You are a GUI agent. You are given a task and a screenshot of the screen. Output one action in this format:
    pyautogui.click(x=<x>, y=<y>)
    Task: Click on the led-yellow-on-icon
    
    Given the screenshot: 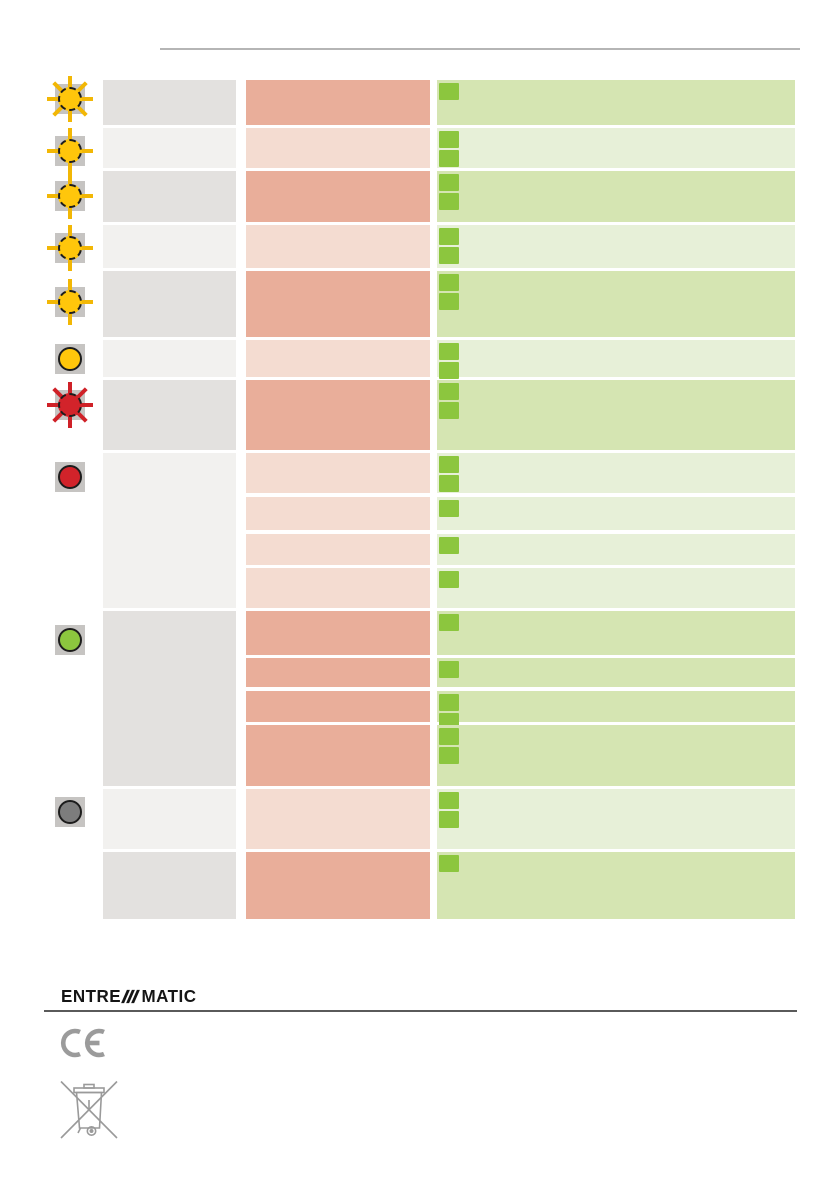 What is the action you would take?
    pyautogui.click(x=70, y=359)
    